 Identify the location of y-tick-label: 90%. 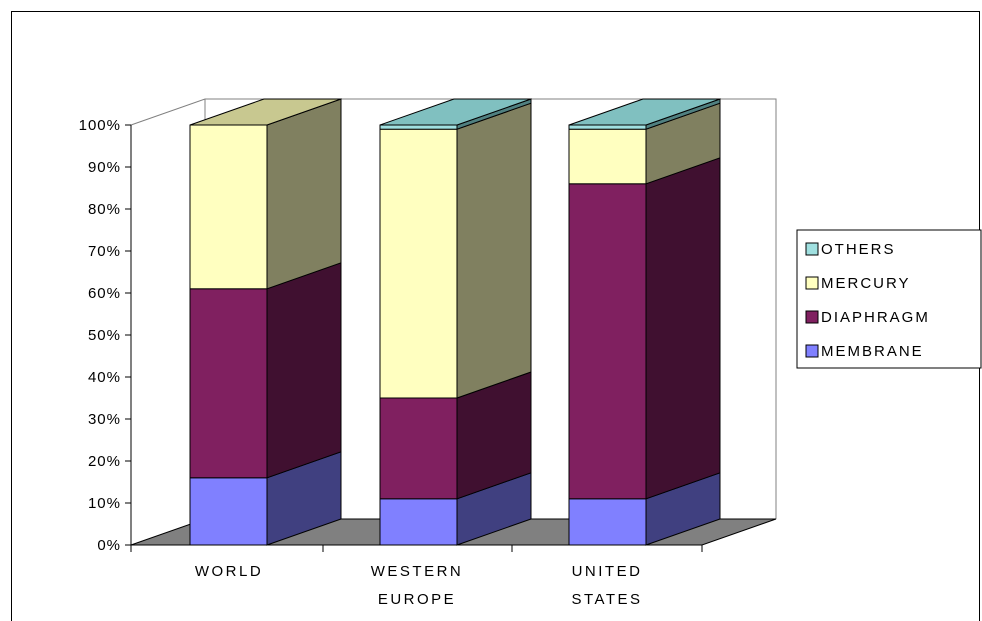
(104, 167).